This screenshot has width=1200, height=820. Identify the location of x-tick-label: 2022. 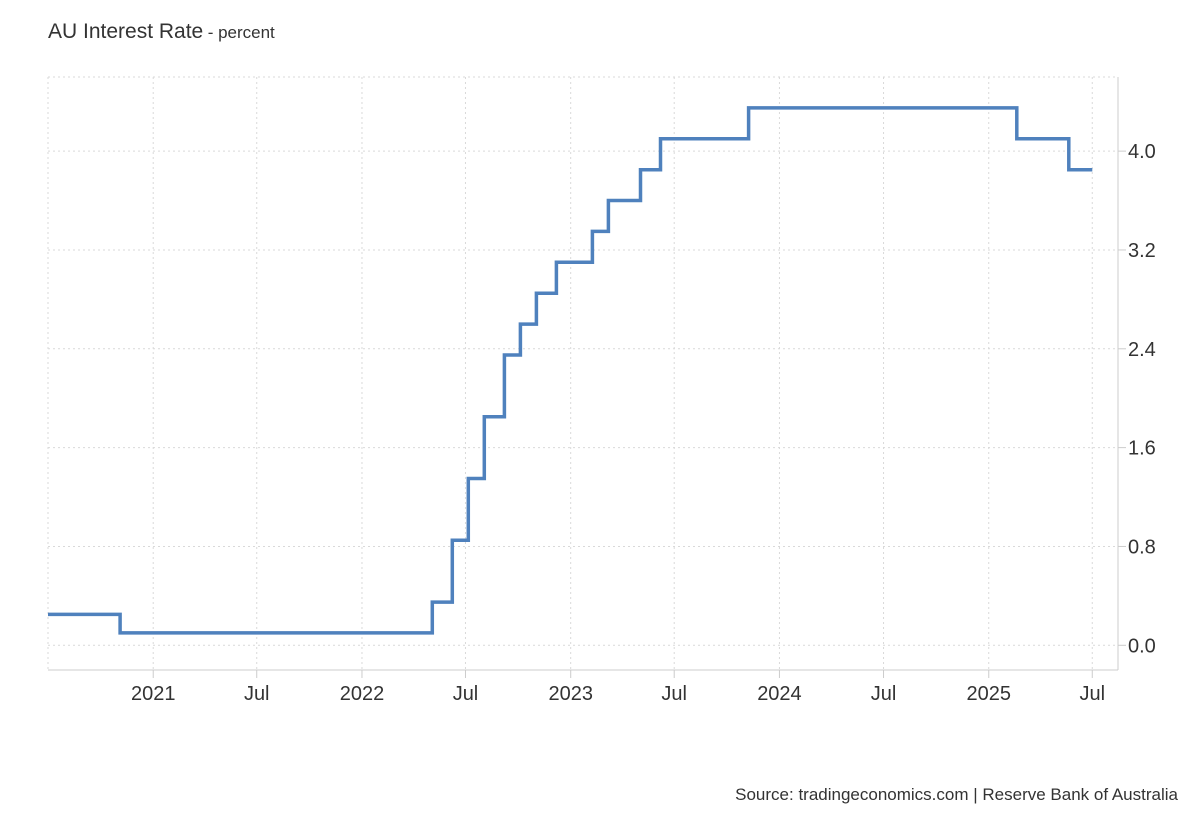
(362, 694).